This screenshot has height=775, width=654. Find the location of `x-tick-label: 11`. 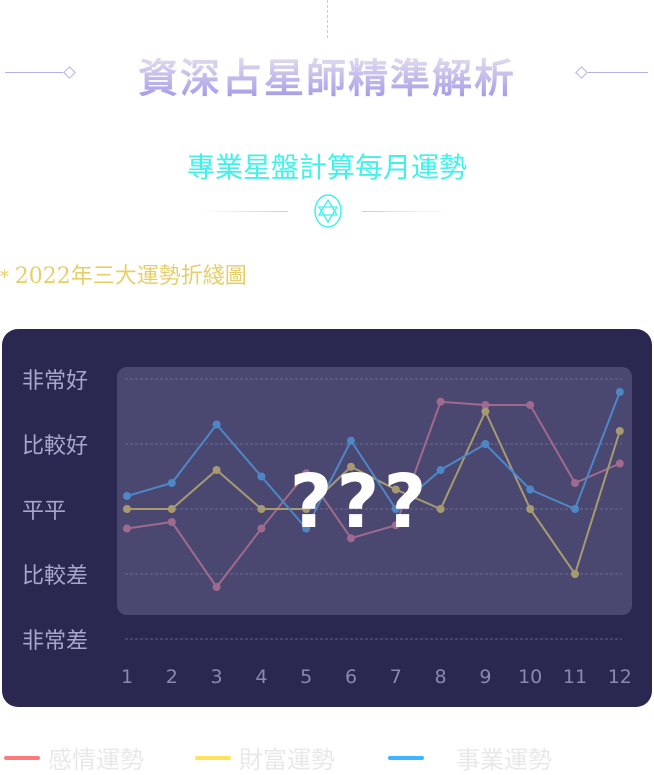

x-tick-label: 11 is located at coordinates (575, 677).